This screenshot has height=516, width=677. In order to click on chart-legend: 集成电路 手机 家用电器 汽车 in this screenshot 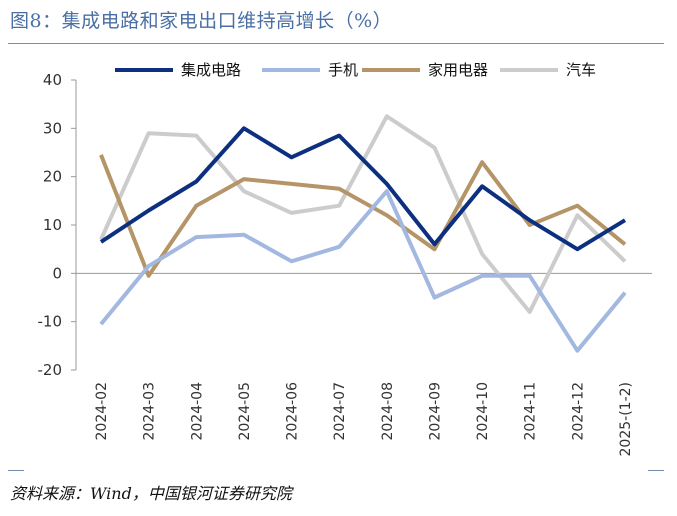, I will do `click(355, 70)`.